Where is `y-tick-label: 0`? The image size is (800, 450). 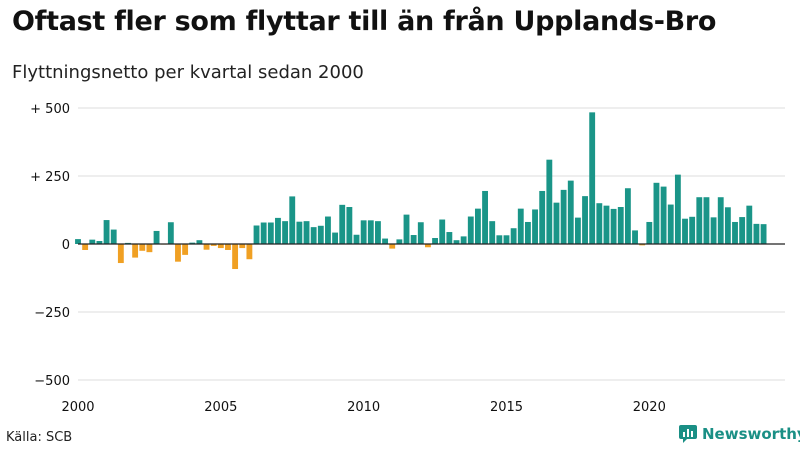
y-tick-label: 0 is located at coordinates (66, 245).